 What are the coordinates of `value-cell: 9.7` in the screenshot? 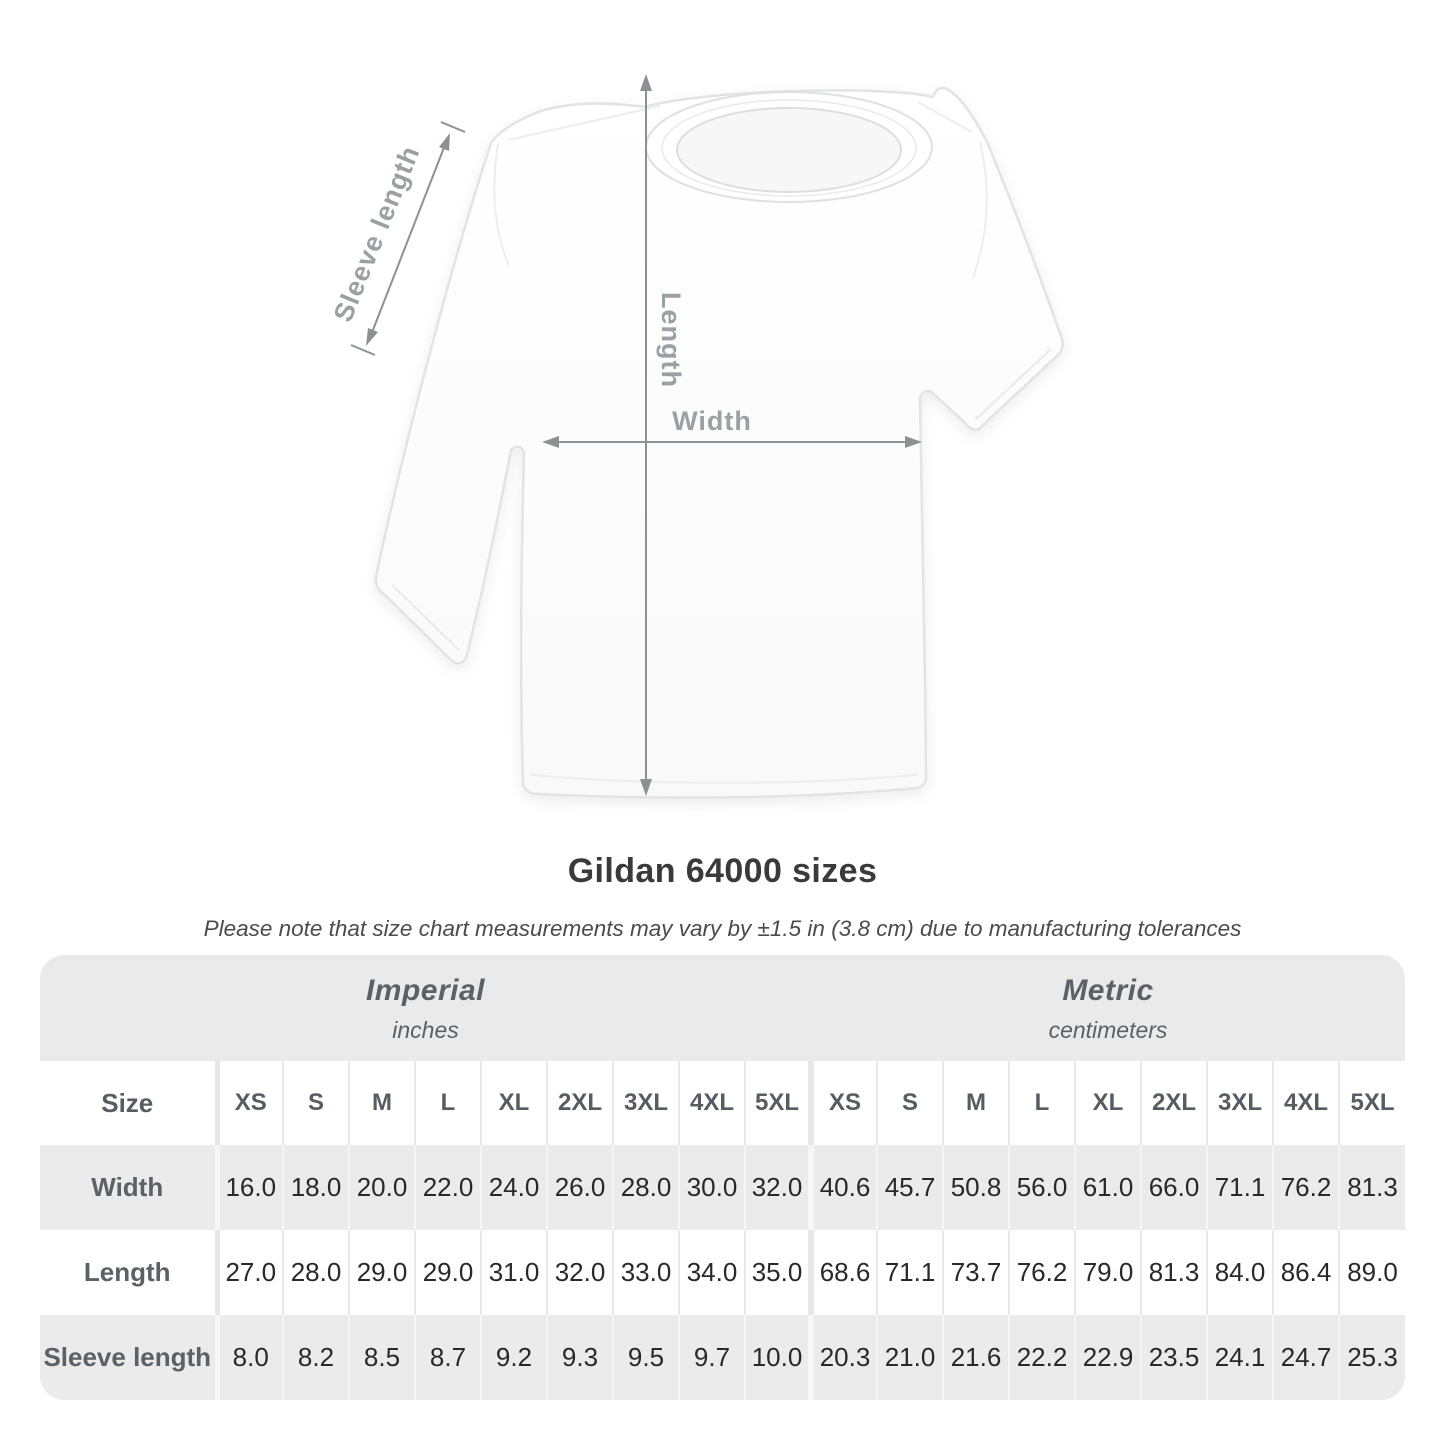 It's located at (711, 1357).